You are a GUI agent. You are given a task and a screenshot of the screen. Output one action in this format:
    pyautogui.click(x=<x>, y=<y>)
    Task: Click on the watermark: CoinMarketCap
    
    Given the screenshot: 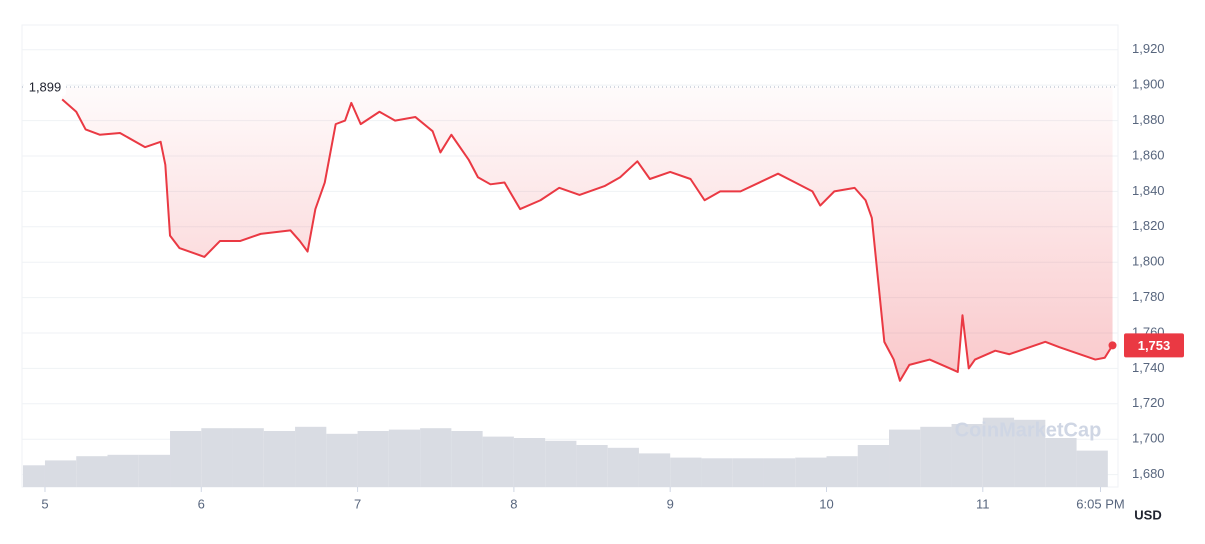 What is the action you would take?
    pyautogui.click(x=1028, y=430)
    